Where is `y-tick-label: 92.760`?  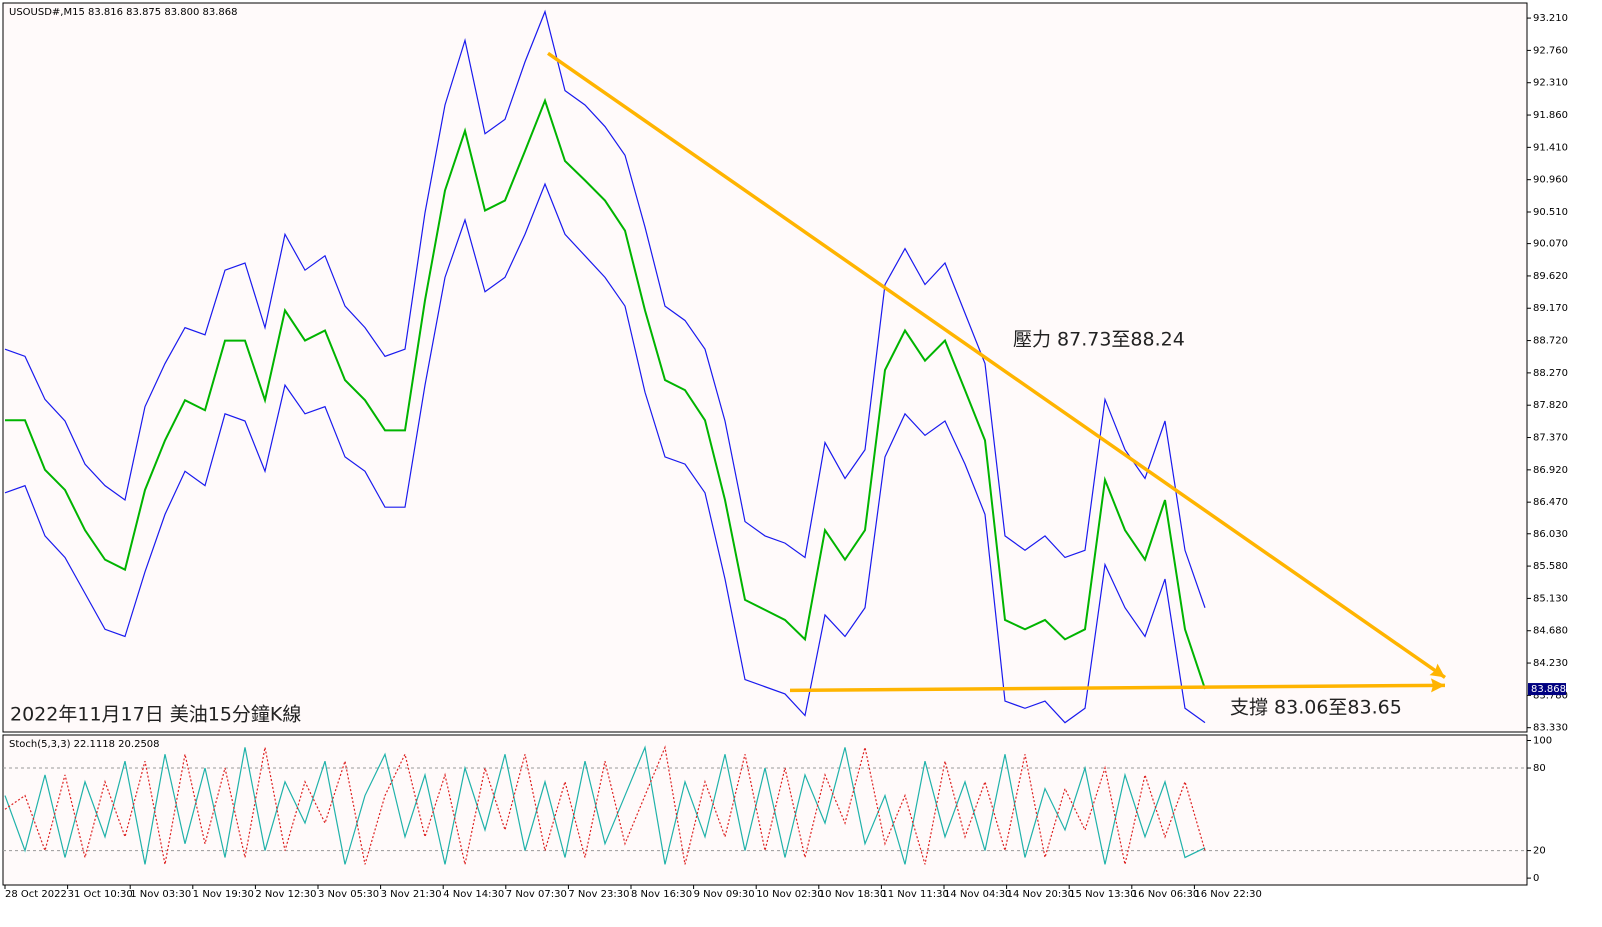 y-tick-label: 92.760 is located at coordinates (1550, 50).